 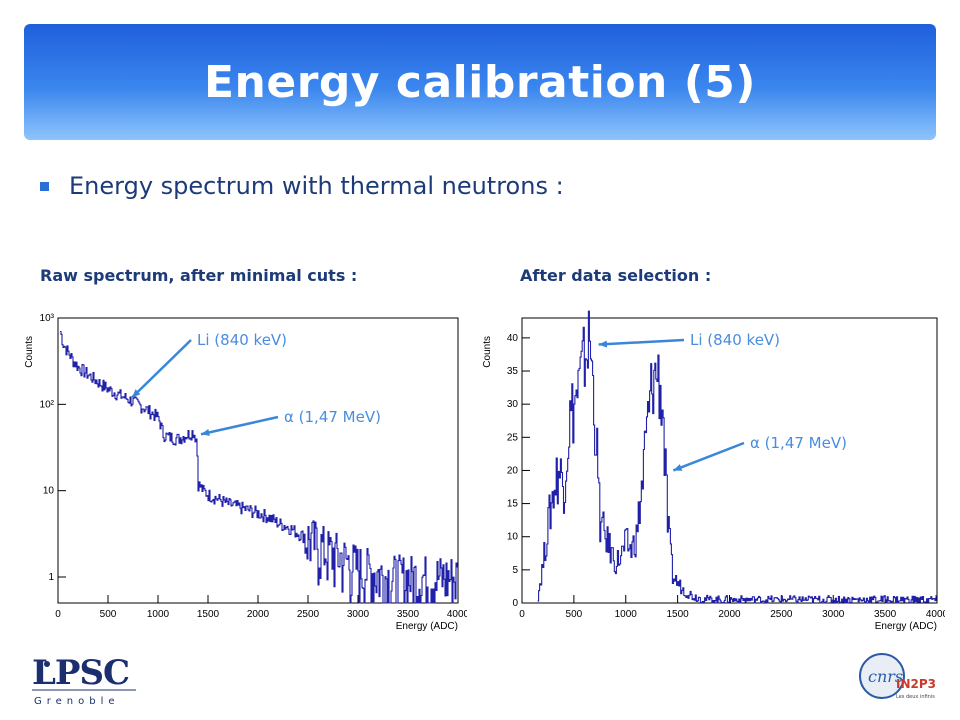 What do you see at coordinates (885, 676) in the screenshot?
I see `svg-text: cnrs` at bounding box center [885, 676].